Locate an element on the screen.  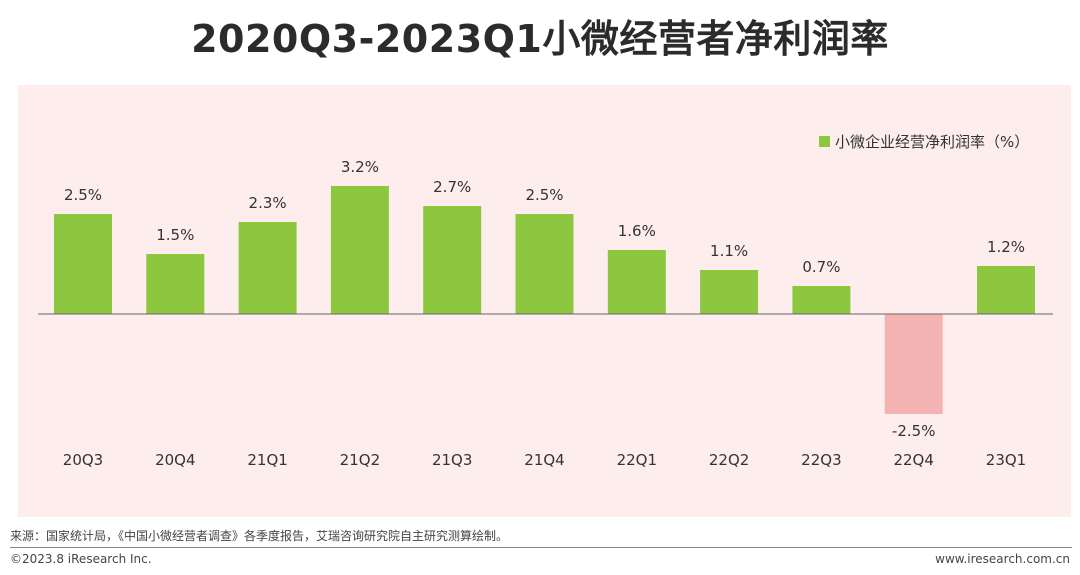
data-label-22Q2: 1.1% is located at coordinates (729, 251).